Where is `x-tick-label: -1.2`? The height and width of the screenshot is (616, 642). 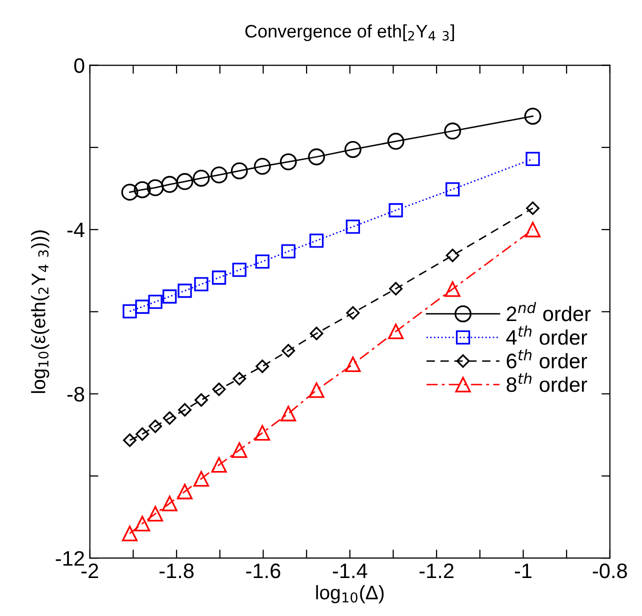
x-tick-label: -1.2 is located at coordinates (437, 571).